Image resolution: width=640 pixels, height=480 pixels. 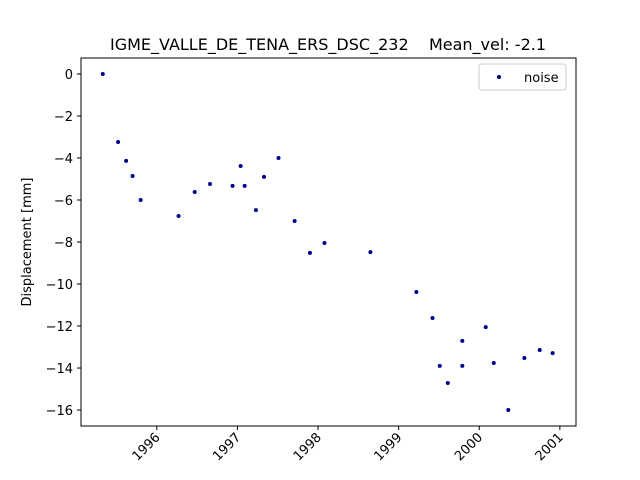 What do you see at coordinates (541, 78) in the screenshot?
I see `legend-label: noise` at bounding box center [541, 78].